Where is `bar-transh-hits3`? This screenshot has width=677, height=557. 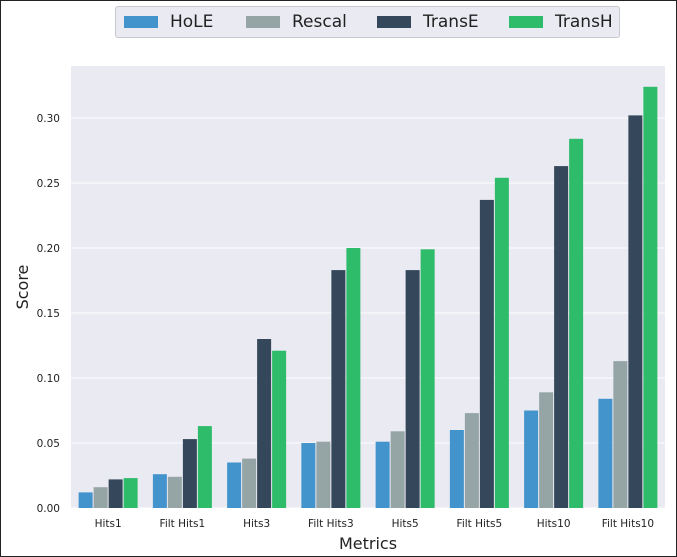
bar-transh-hits3 is located at coordinates (279, 429).